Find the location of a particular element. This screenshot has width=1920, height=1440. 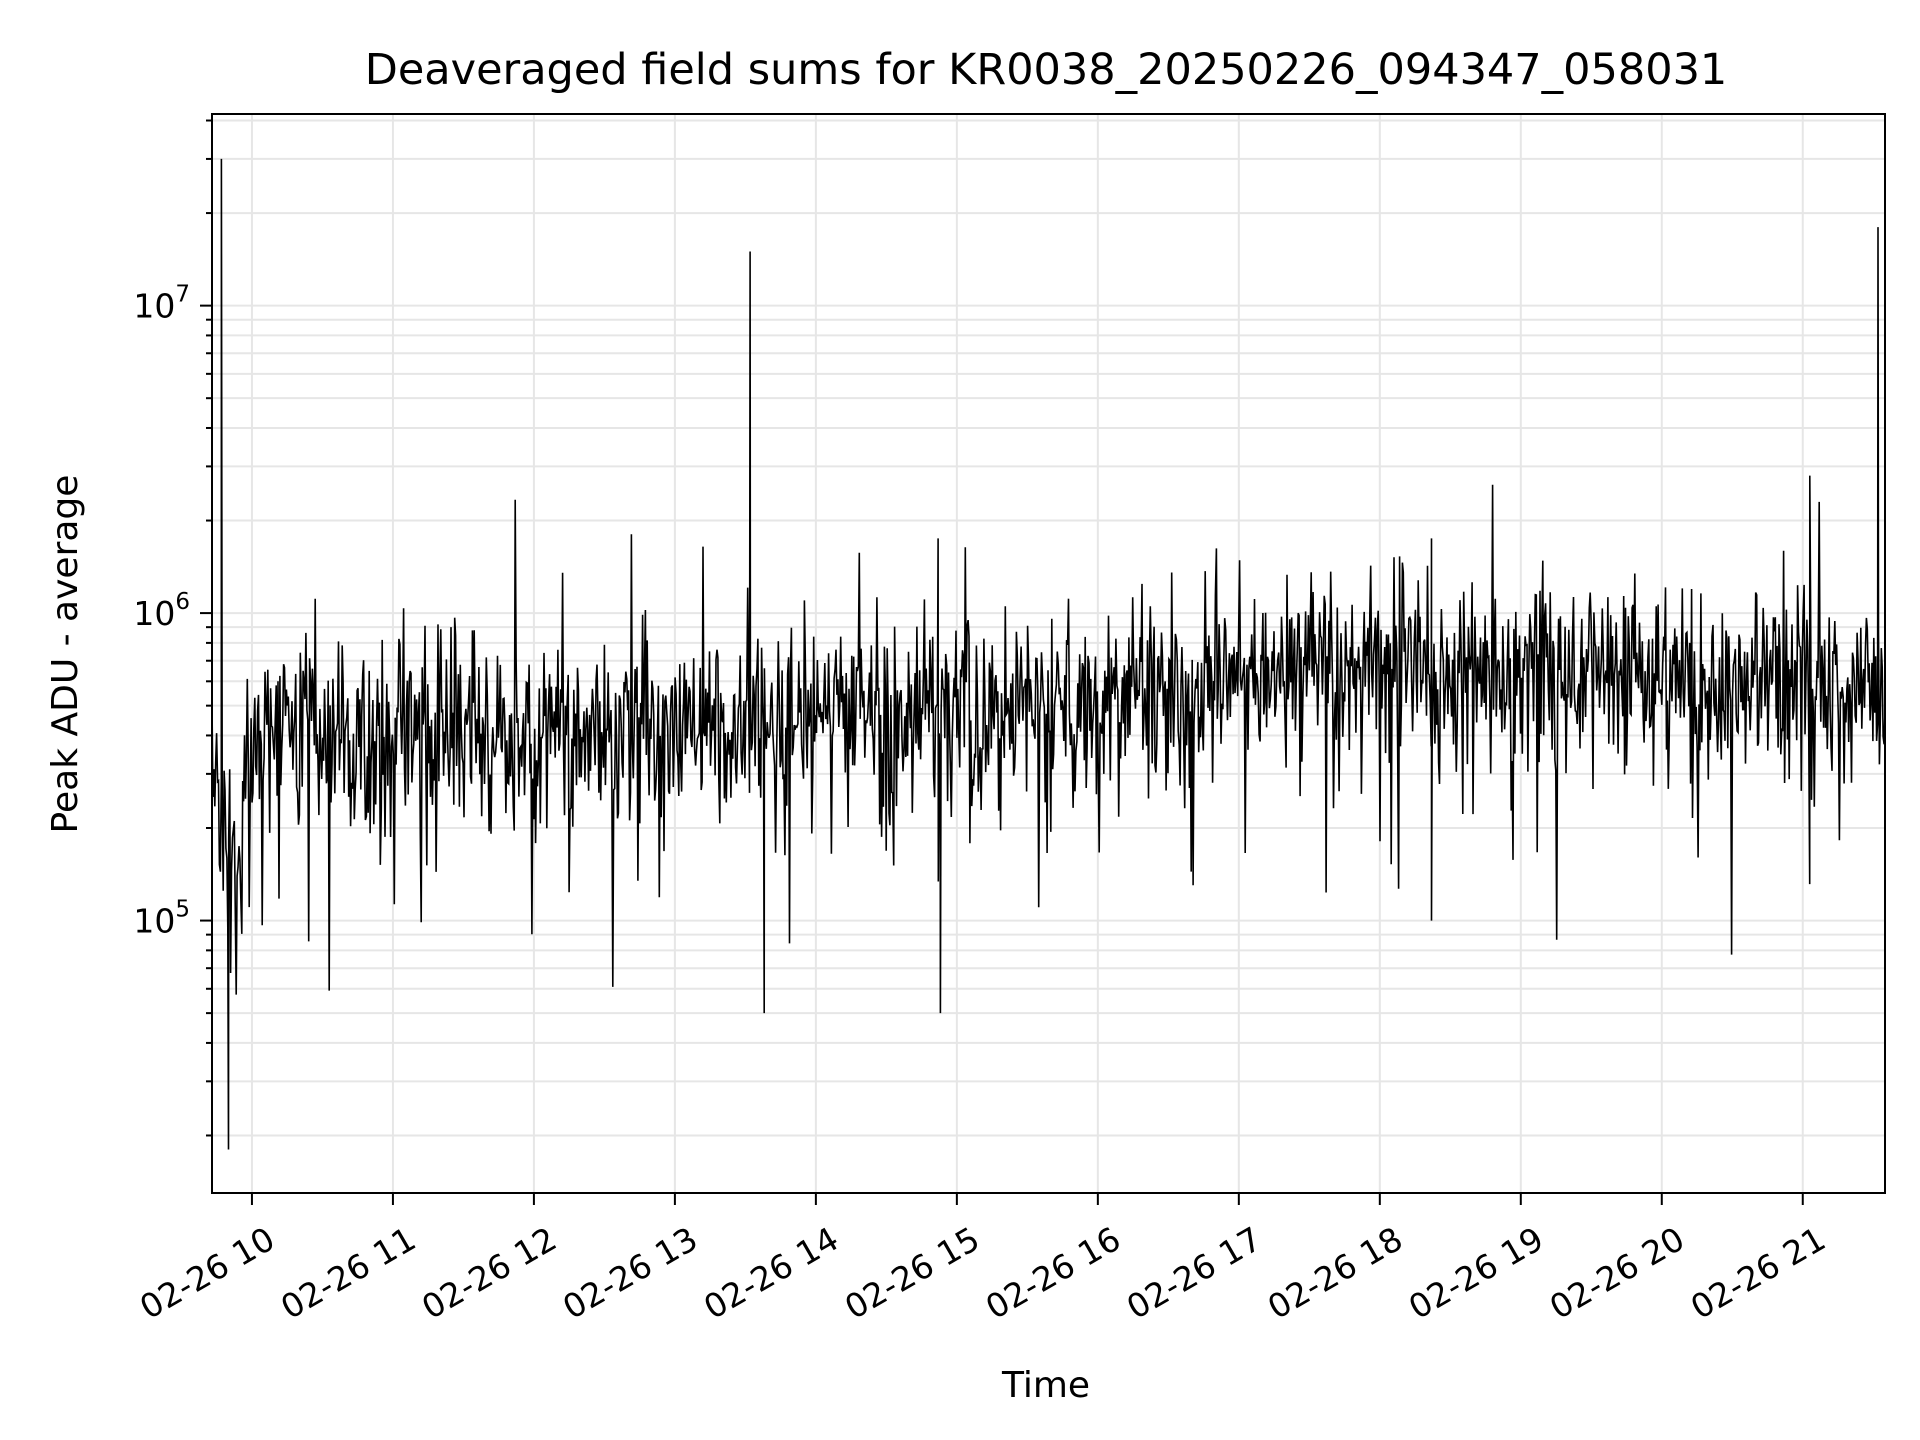

x-tick-label: 02-26 11 is located at coordinates (348, 1273).